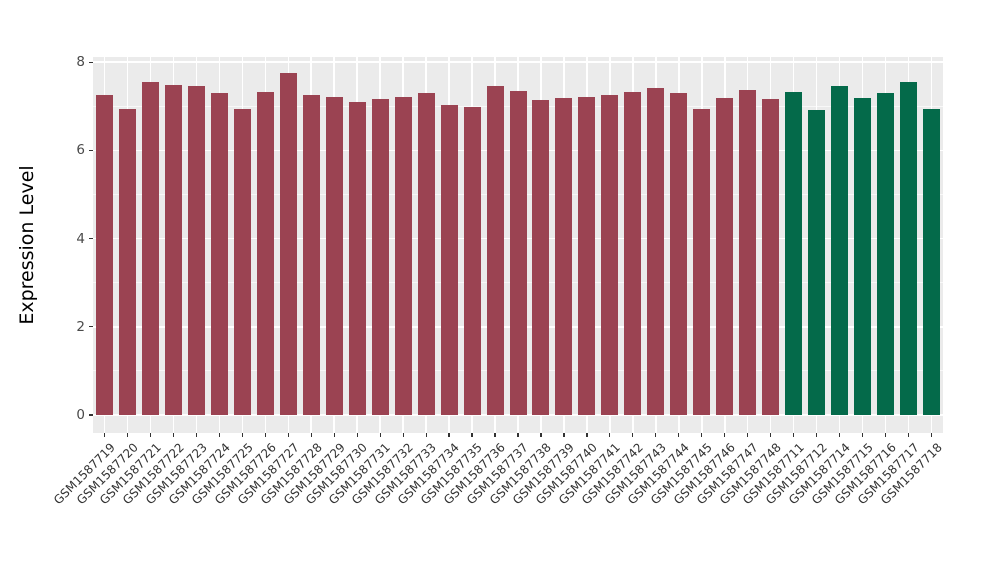 The height and width of the screenshot is (580, 1000). I want to click on y-axis-tick-label: 2, so click(80, 326).